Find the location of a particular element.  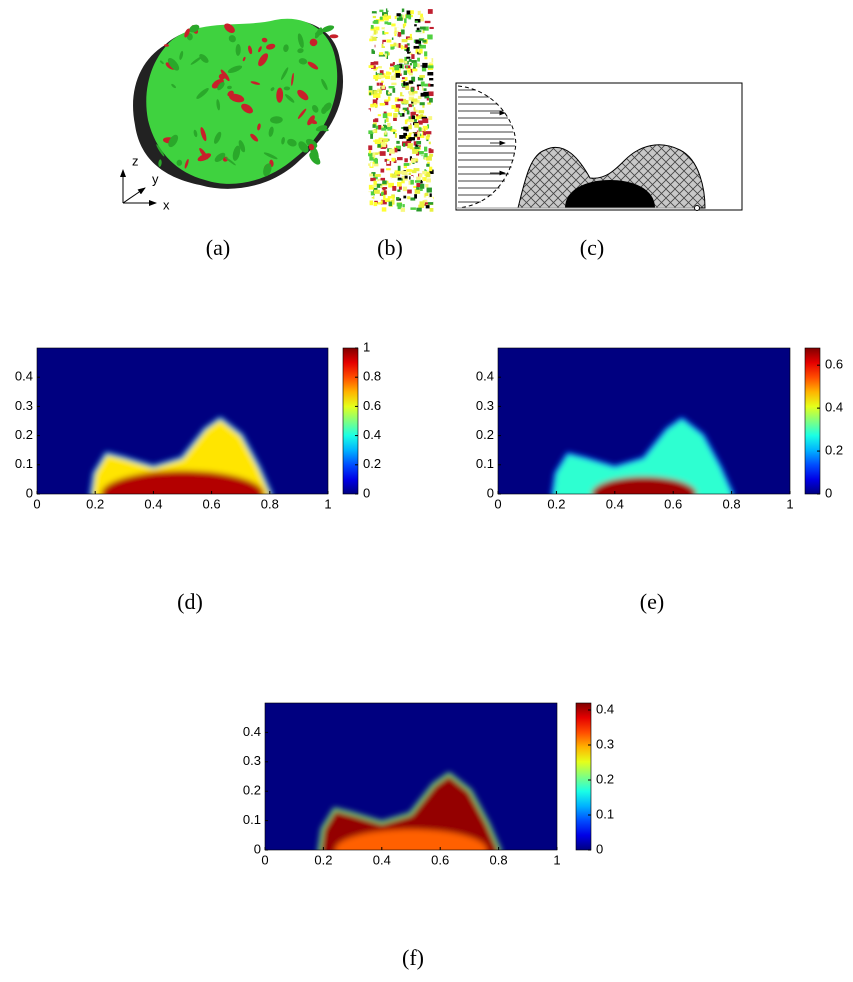

y-tick-label: 0.4 is located at coordinates (24, 376).